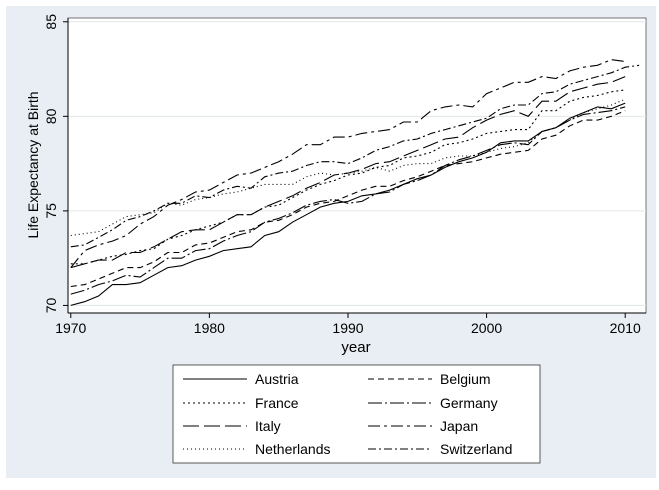  I want to click on y-tick-label: 70, so click(51, 305).